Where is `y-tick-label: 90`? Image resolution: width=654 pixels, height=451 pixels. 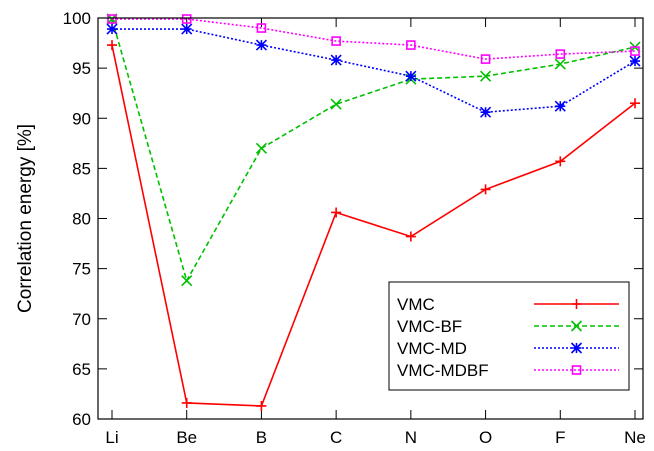
y-tick-label: 90 is located at coordinates (81, 118).